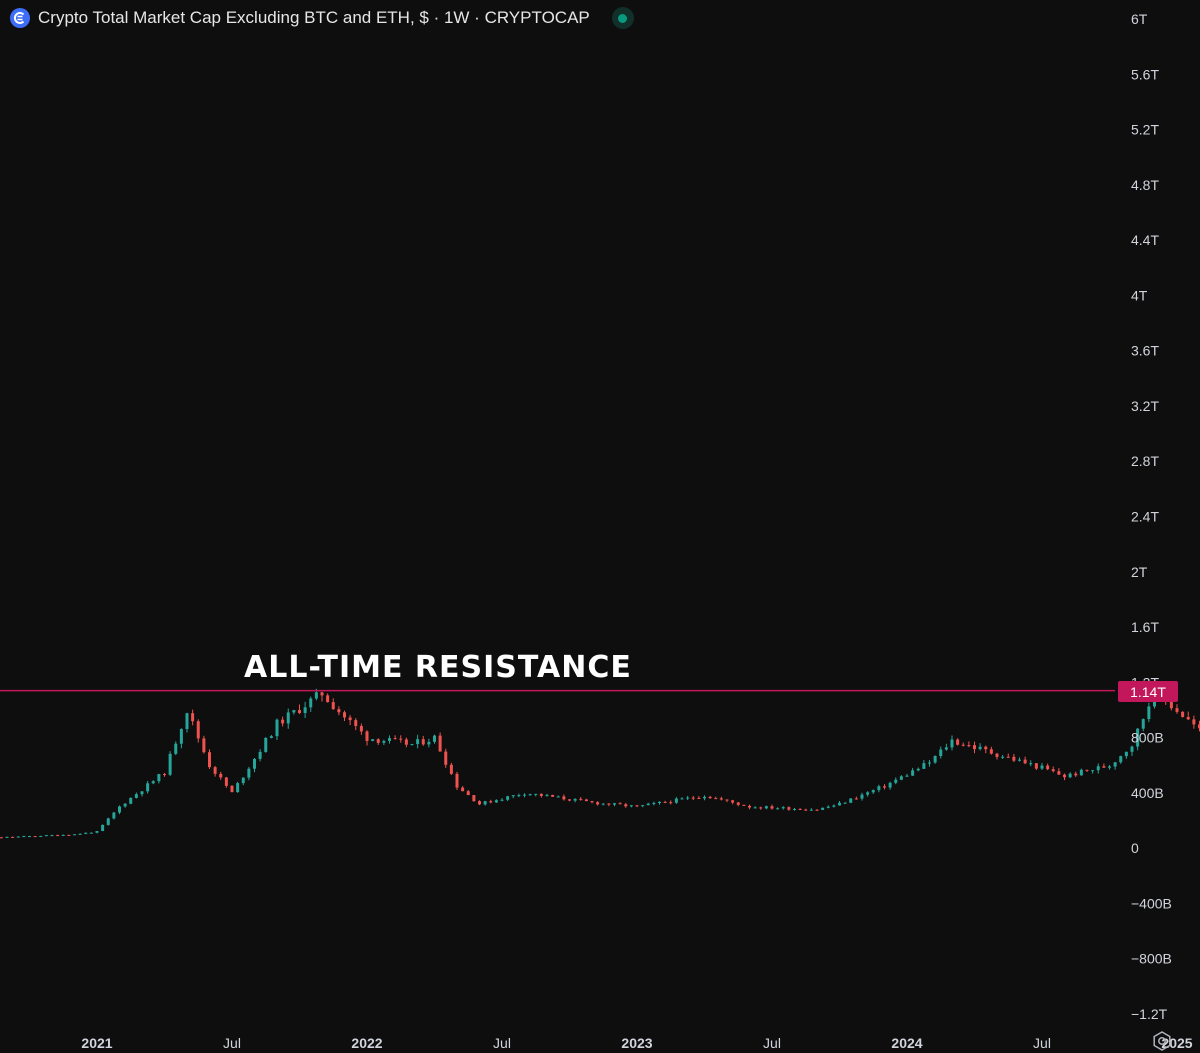  What do you see at coordinates (1149, 1014) in the screenshot?
I see `price-axis-label: −1.2T` at bounding box center [1149, 1014].